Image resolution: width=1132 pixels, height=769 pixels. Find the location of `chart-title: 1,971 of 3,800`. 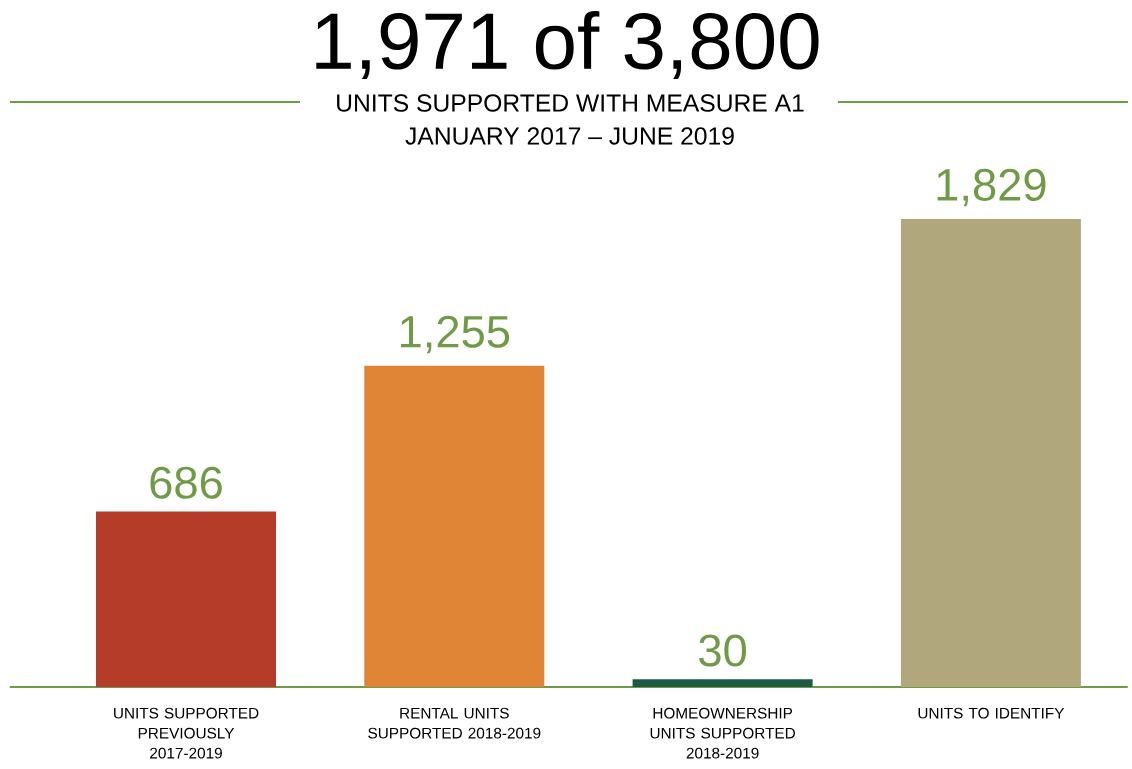

chart-title: 1,971 of 3,800 is located at coordinates (567, 45).